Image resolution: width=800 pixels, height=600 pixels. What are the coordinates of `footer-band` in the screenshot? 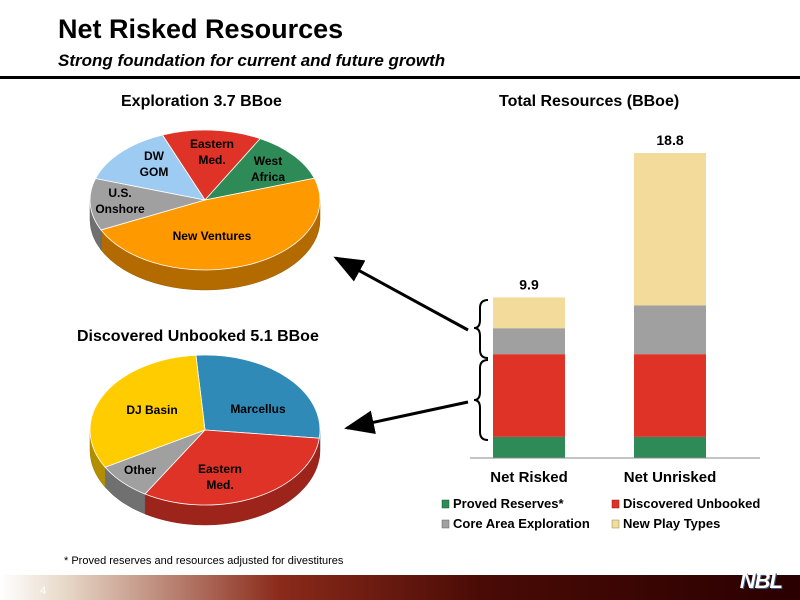 It's located at (400, 587).